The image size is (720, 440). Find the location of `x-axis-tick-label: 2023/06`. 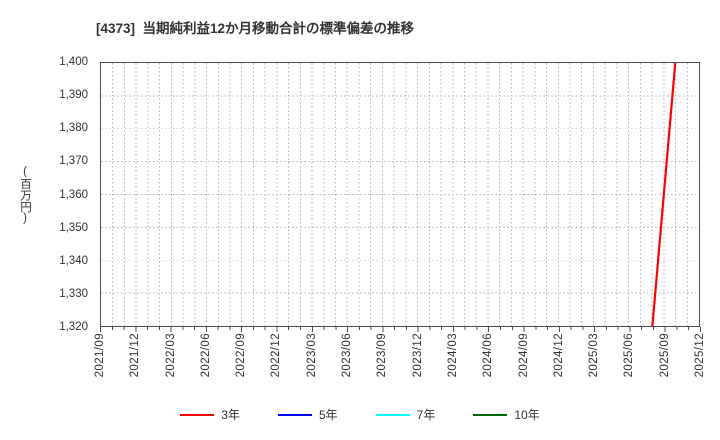

x-axis-tick-label: 2023/06 is located at coordinates (347, 355).